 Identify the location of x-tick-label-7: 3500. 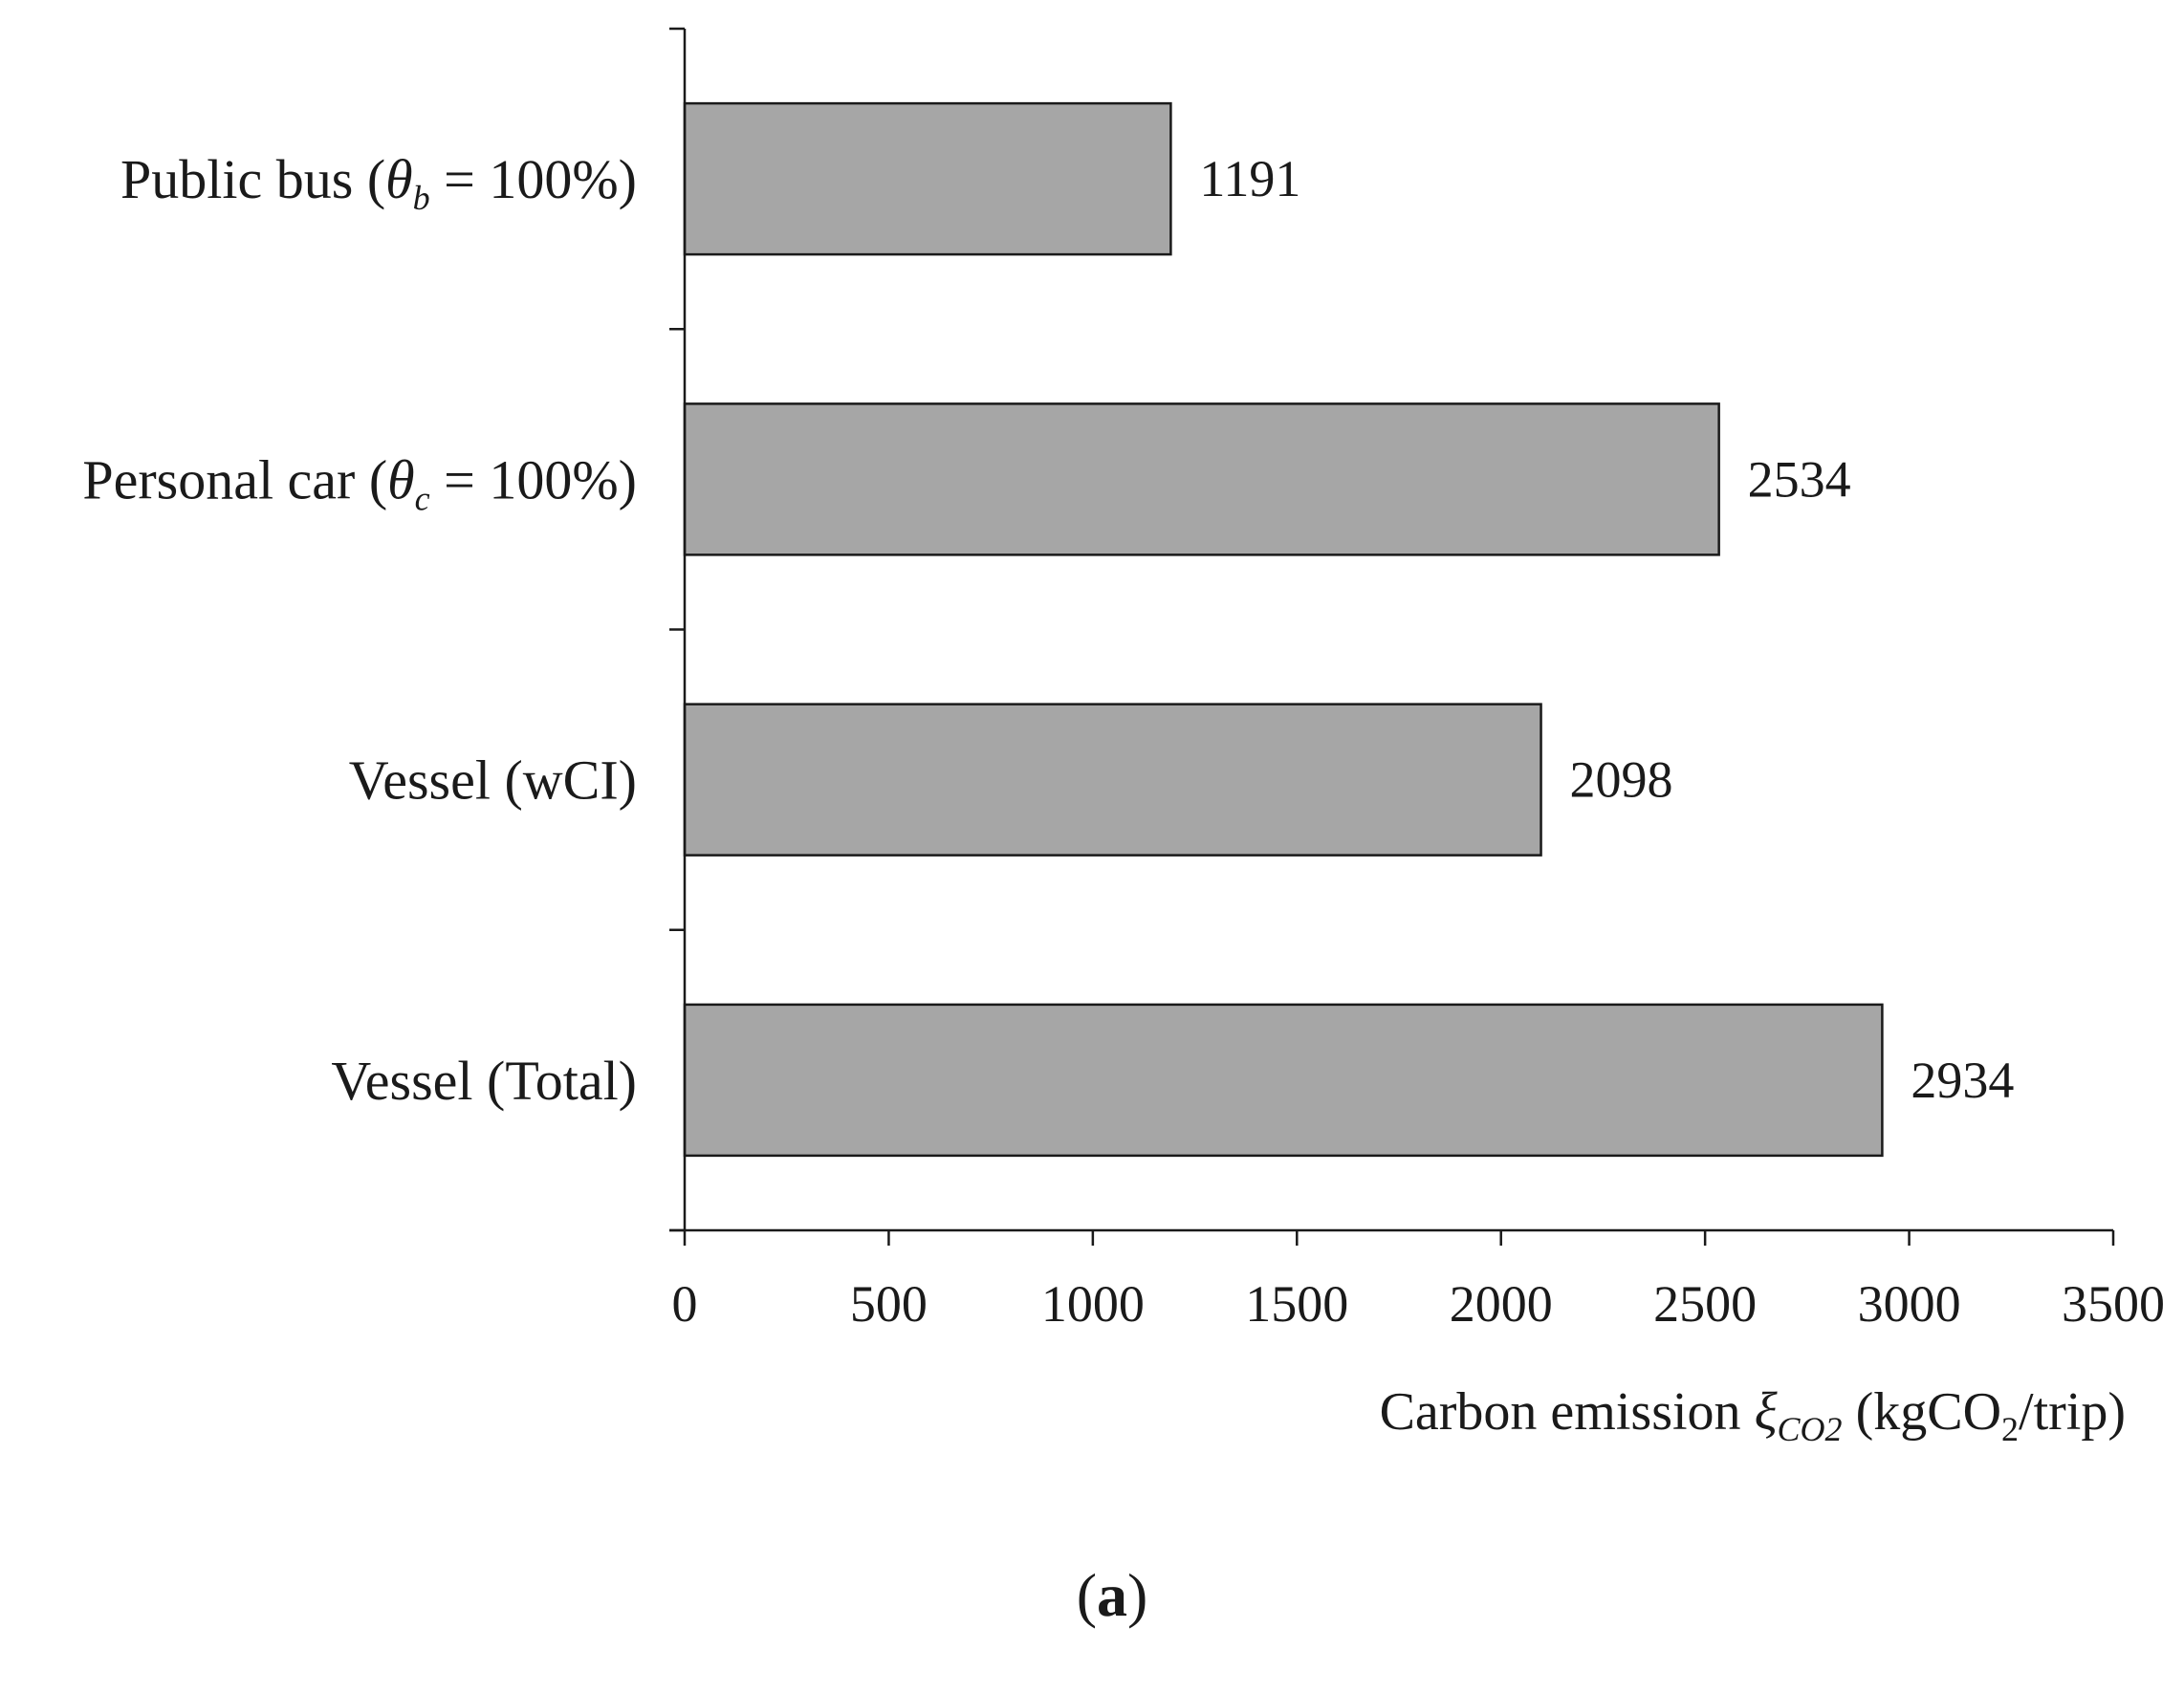
(2113, 1304).